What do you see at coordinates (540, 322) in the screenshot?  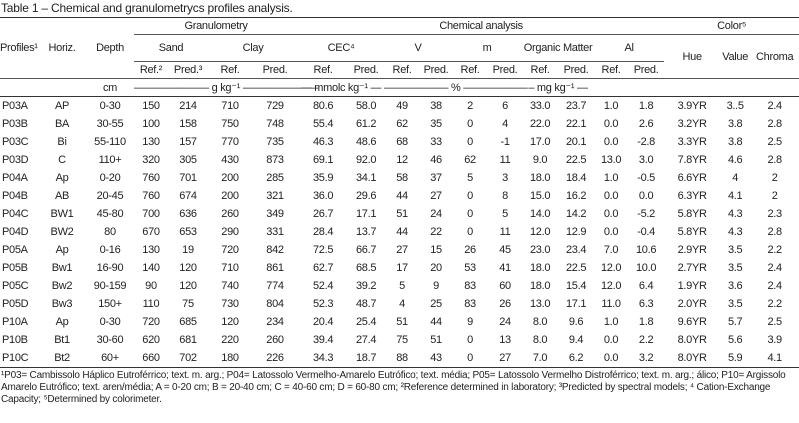 I see `table-cell: 8.0` at bounding box center [540, 322].